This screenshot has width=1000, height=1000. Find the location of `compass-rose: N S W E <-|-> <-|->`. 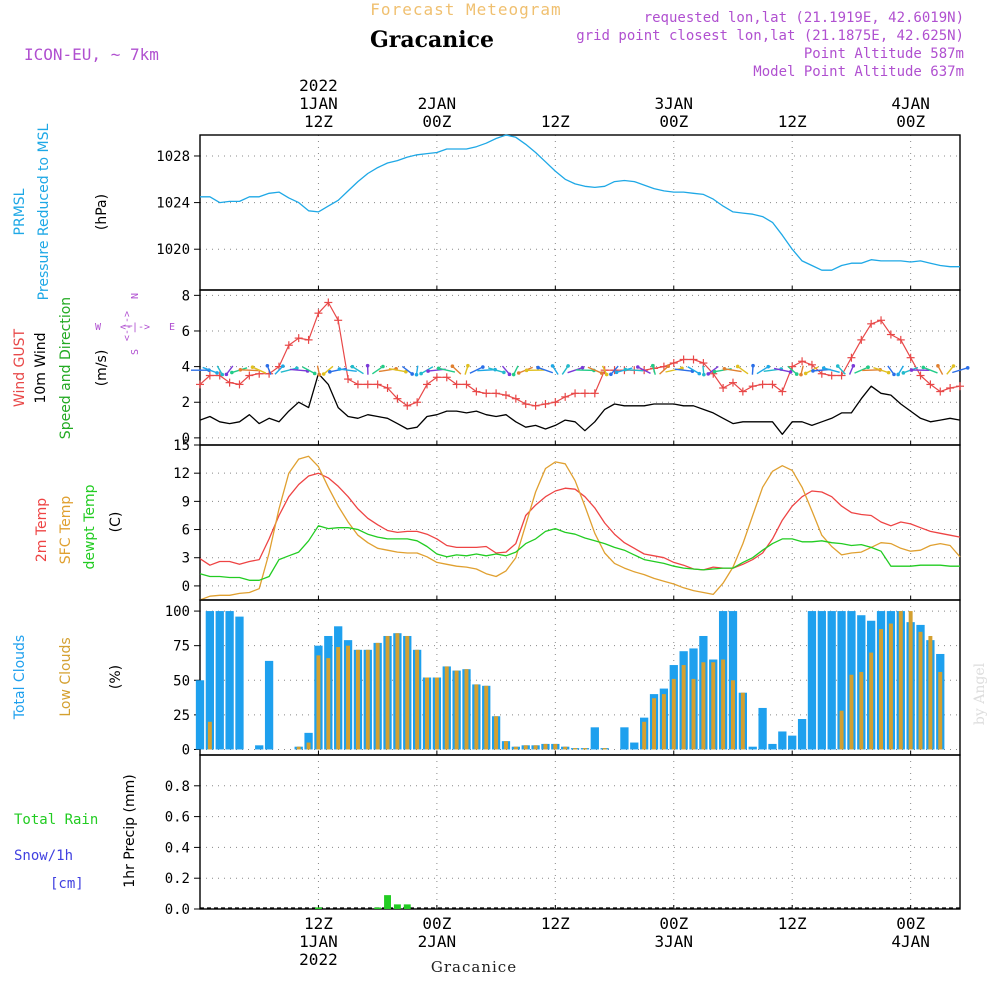

compass-rose: N S W E <-|-> <-|-> is located at coordinates (135, 324).